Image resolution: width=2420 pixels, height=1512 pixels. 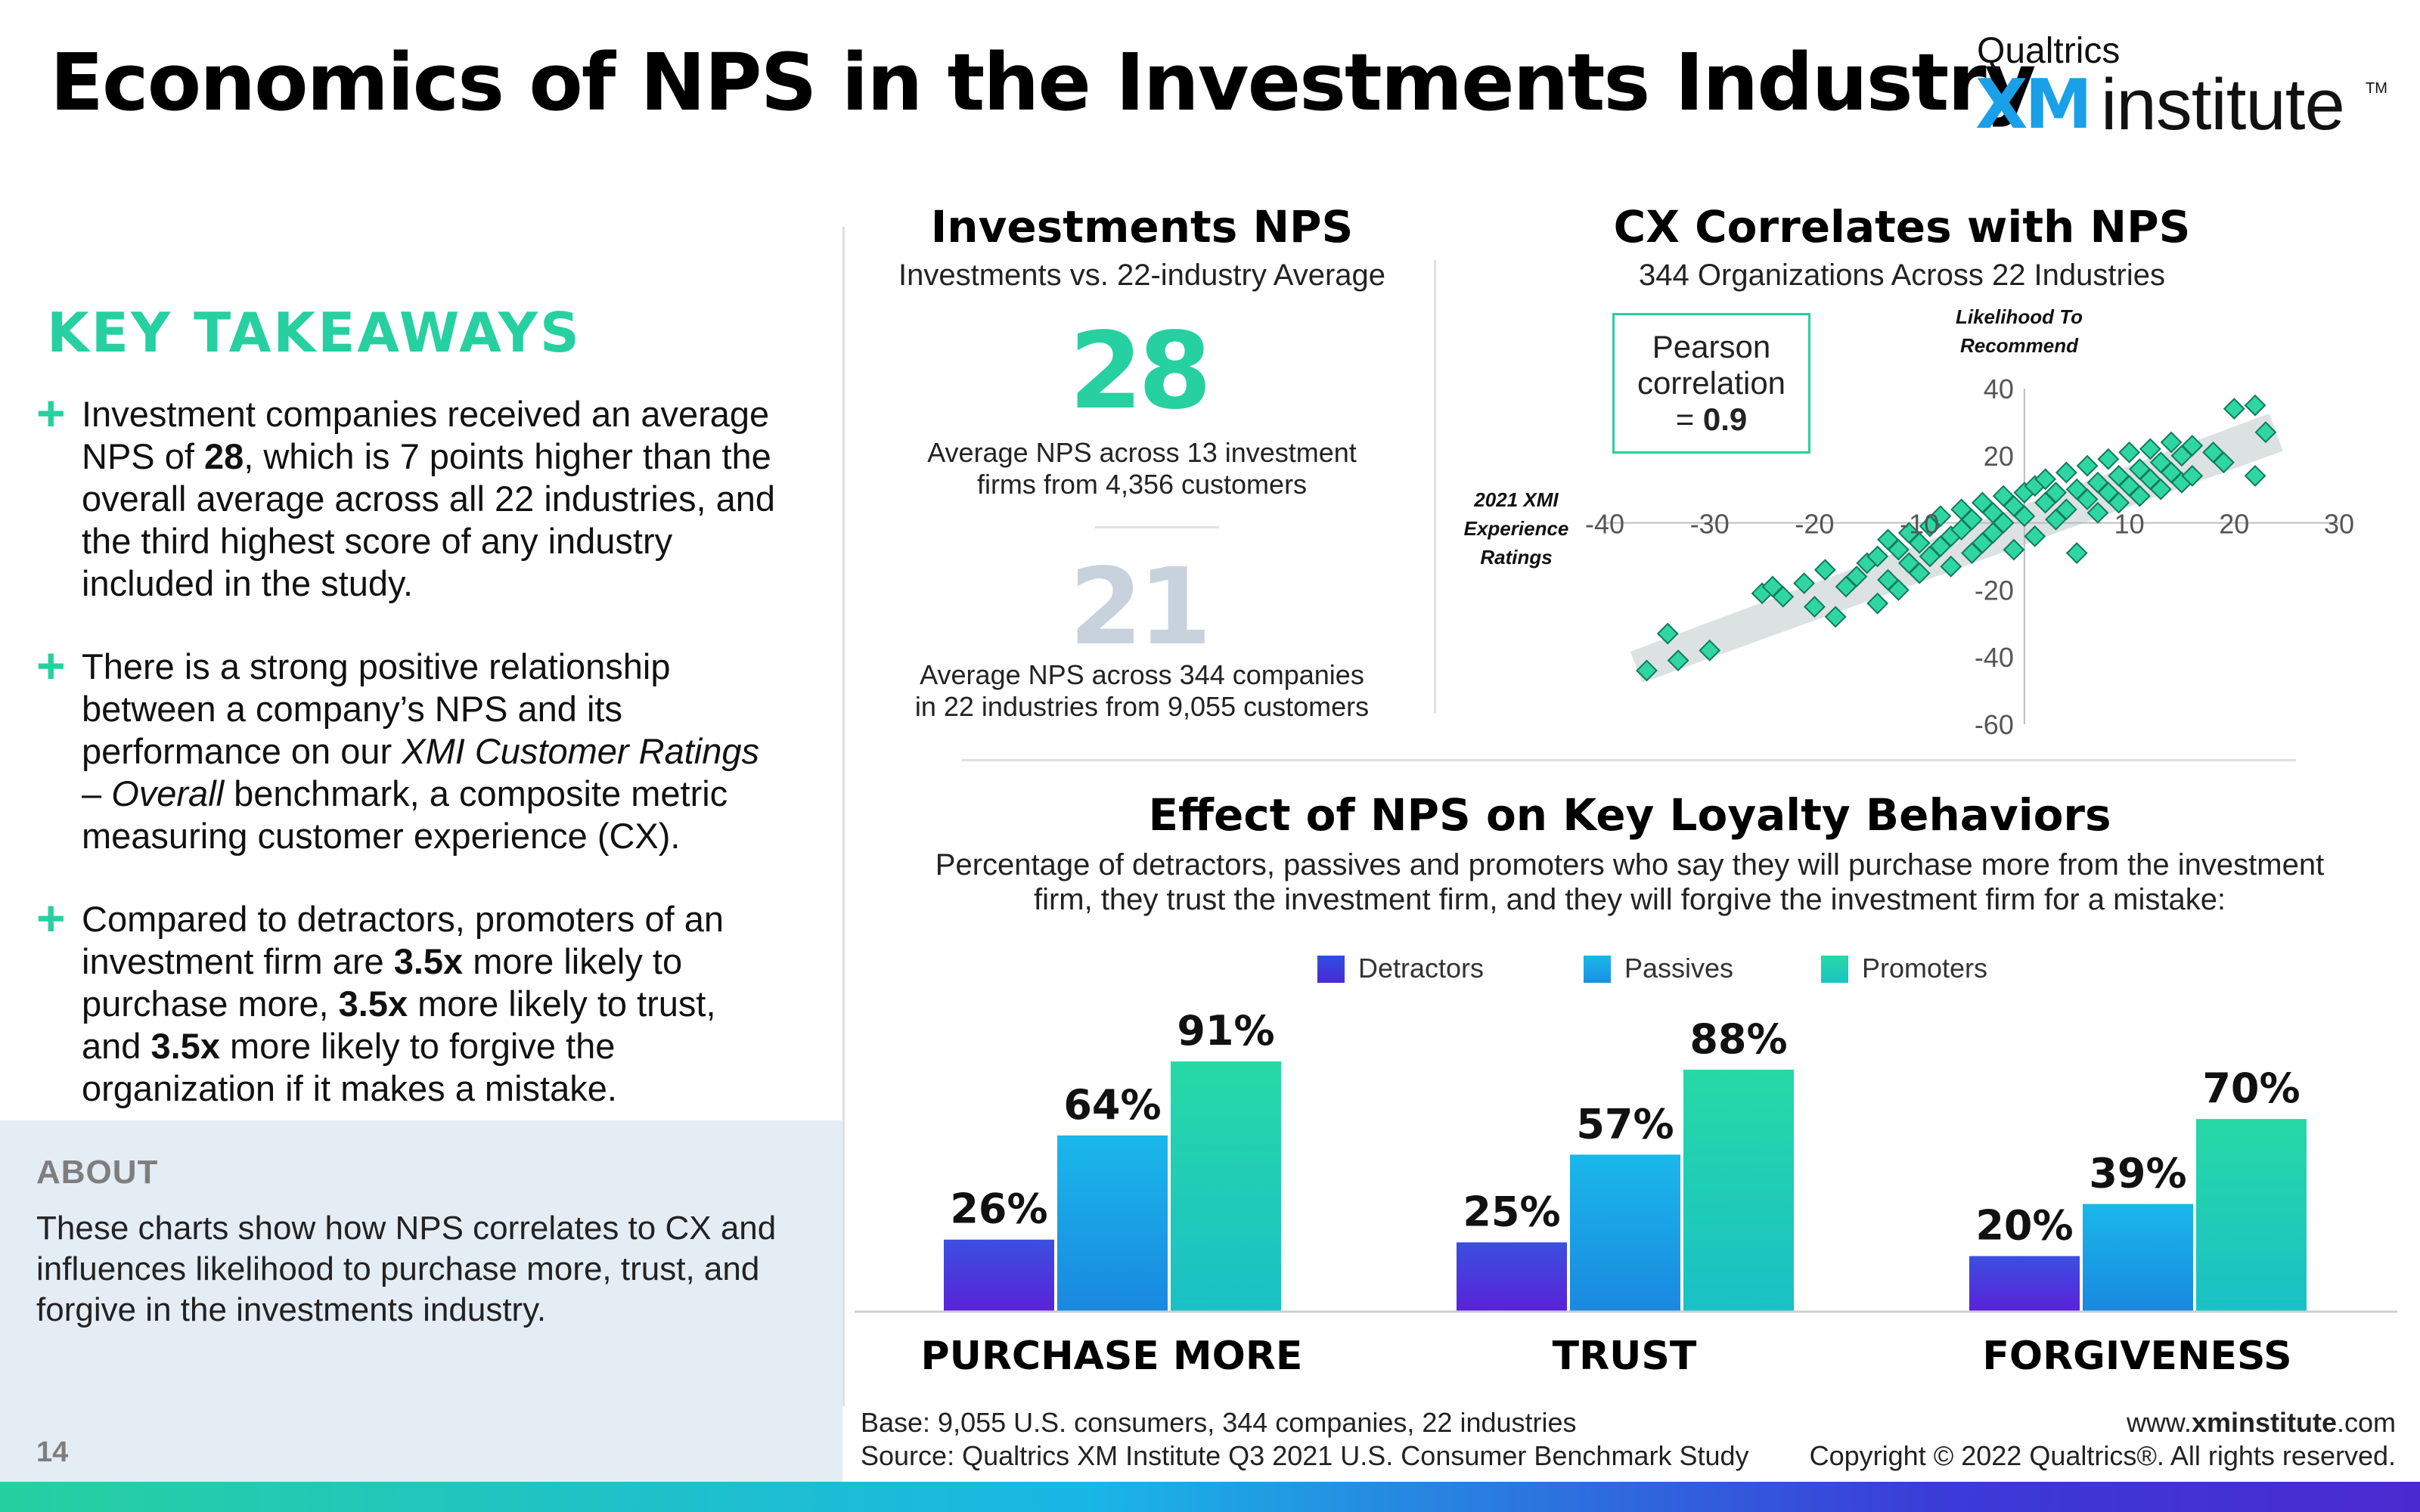 I want to click on legend-label: Promoters, so click(x=1925, y=969).